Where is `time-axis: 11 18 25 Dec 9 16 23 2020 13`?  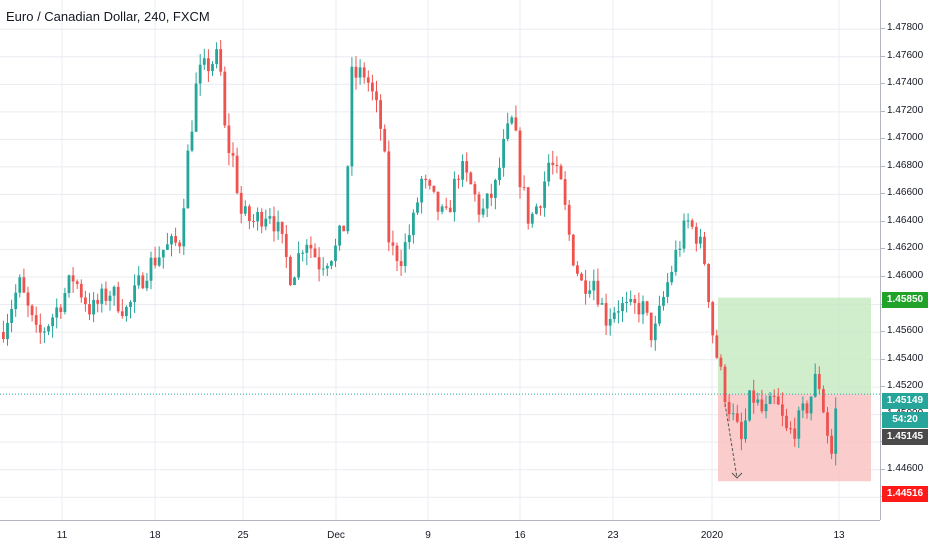
time-axis: 11 18 25 Dec 9 16 23 2020 13 is located at coordinates (440, 535).